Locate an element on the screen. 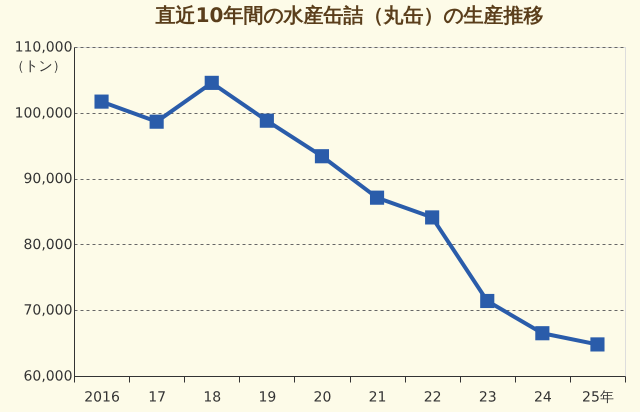 The height and width of the screenshot is (412, 640). y-tick-label: 90,000 is located at coordinates (48, 179).